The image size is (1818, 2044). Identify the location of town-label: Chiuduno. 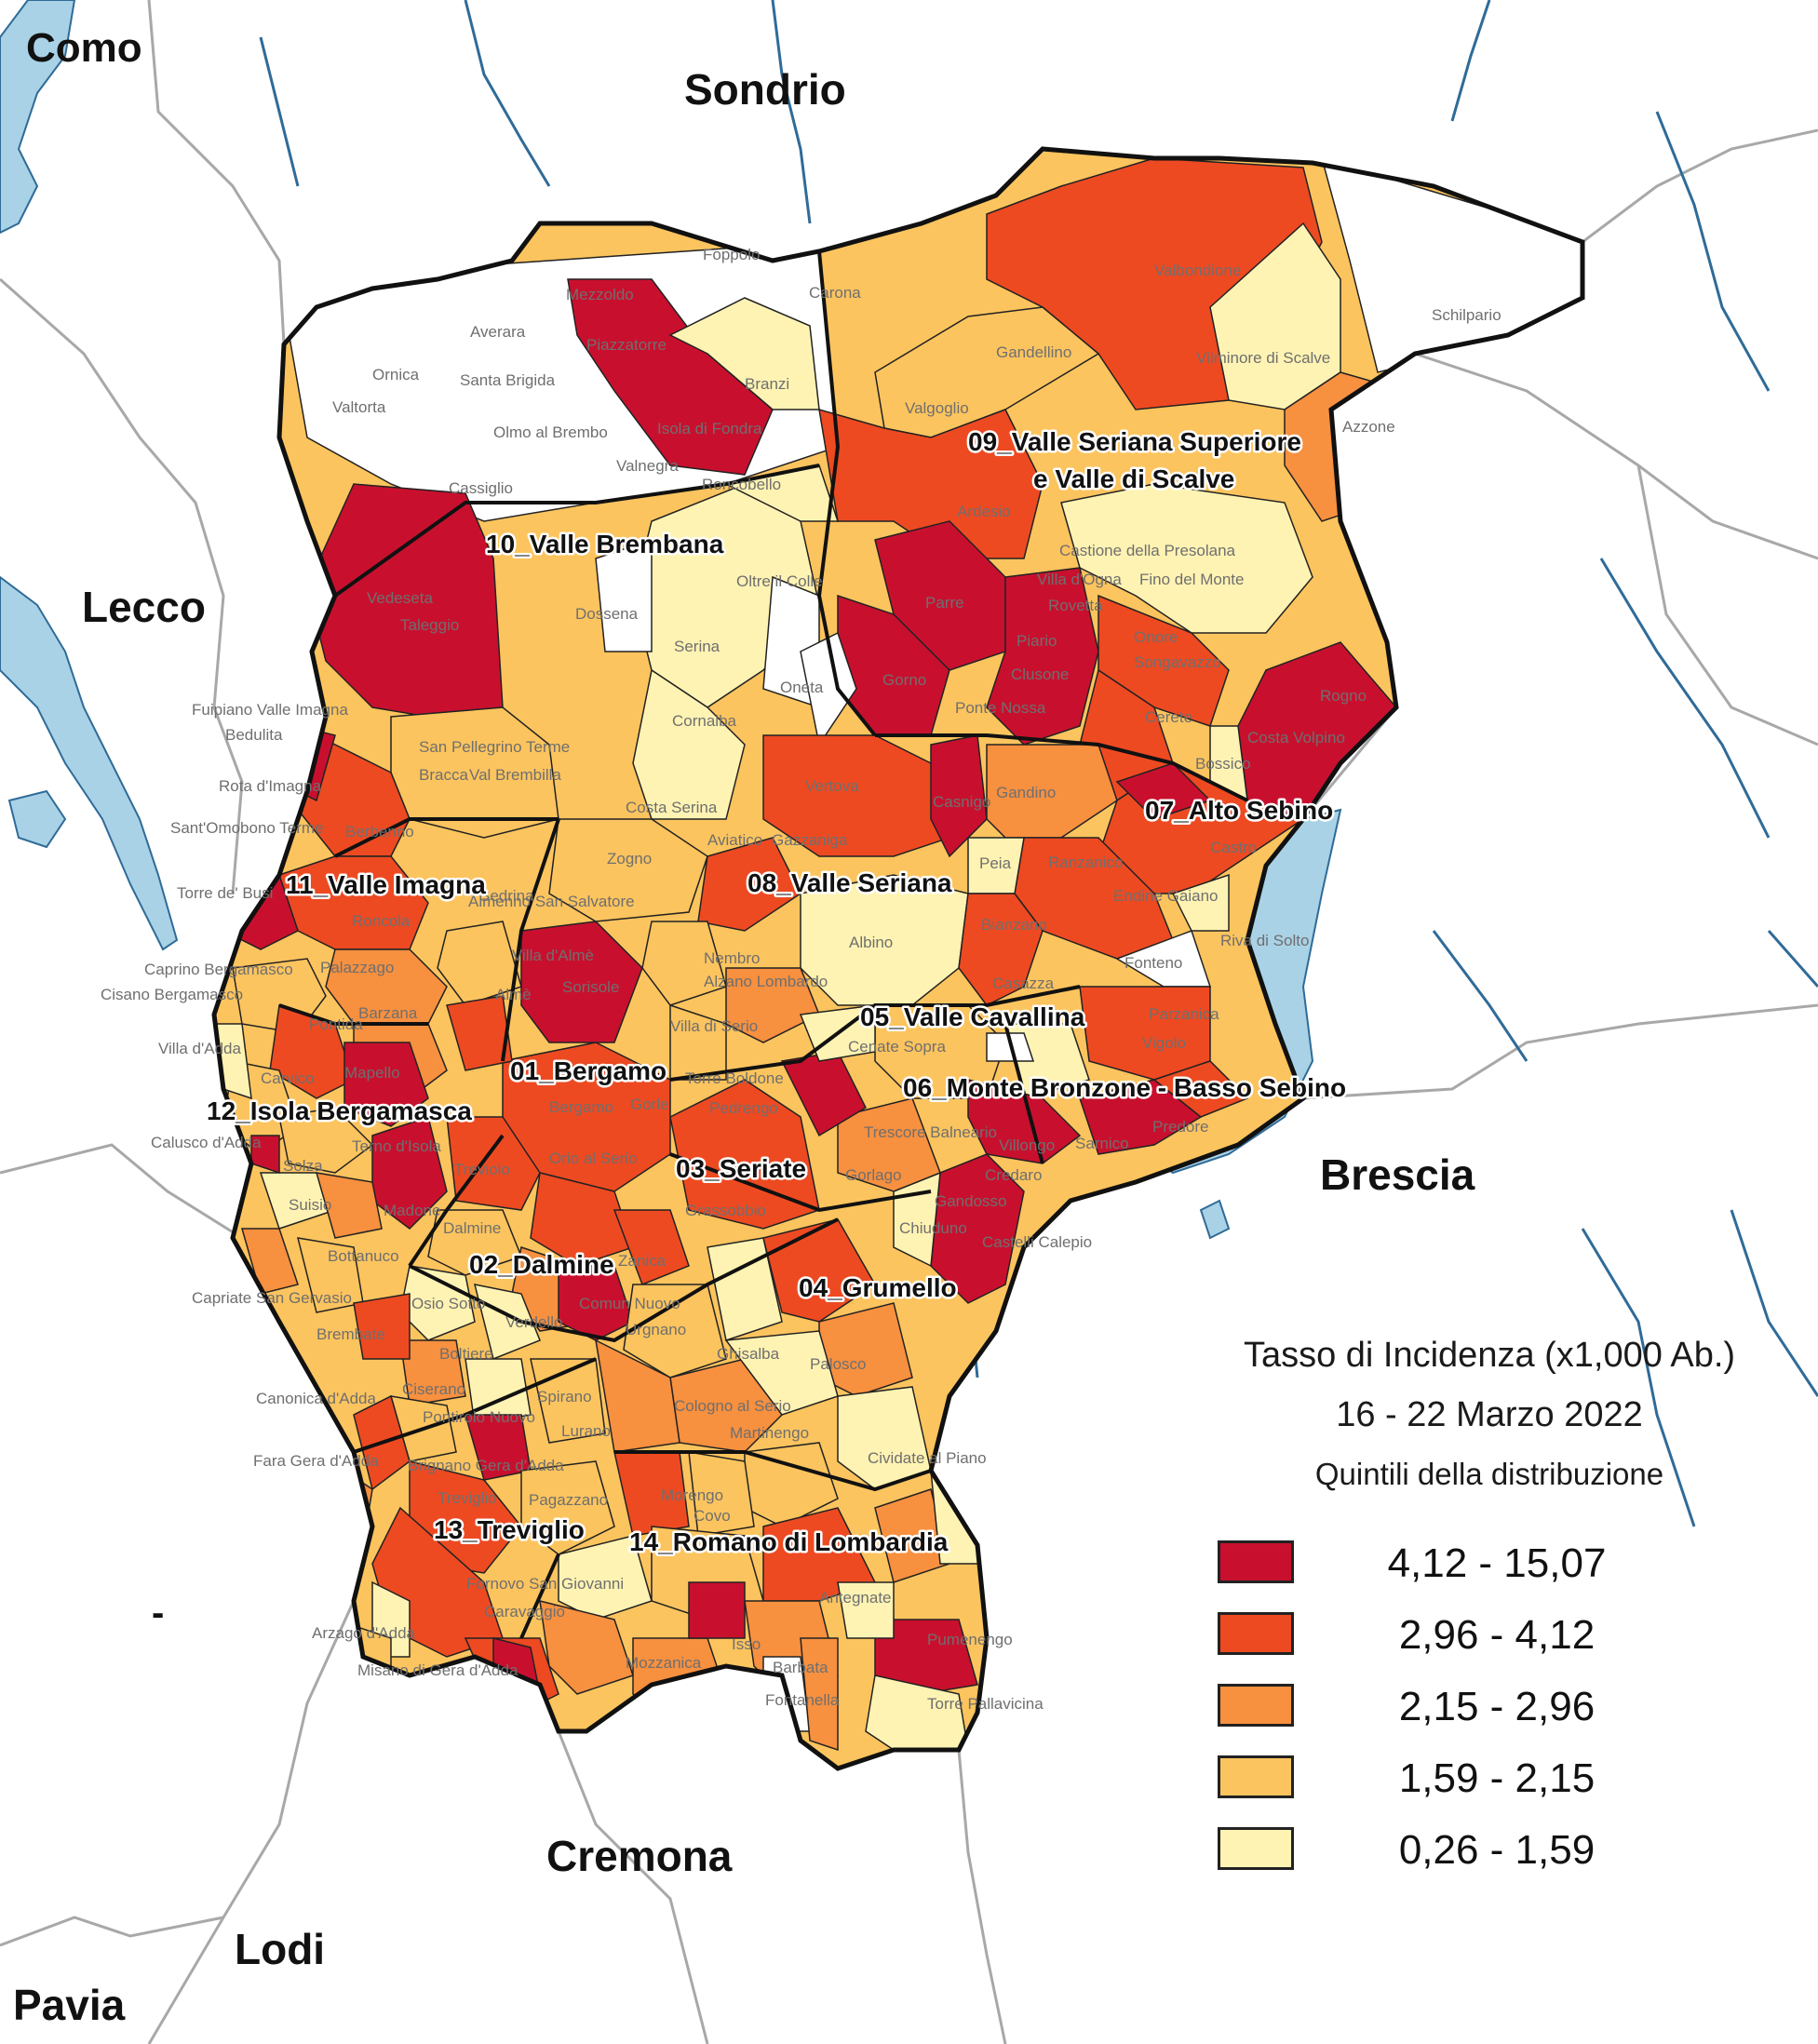
(933, 1228).